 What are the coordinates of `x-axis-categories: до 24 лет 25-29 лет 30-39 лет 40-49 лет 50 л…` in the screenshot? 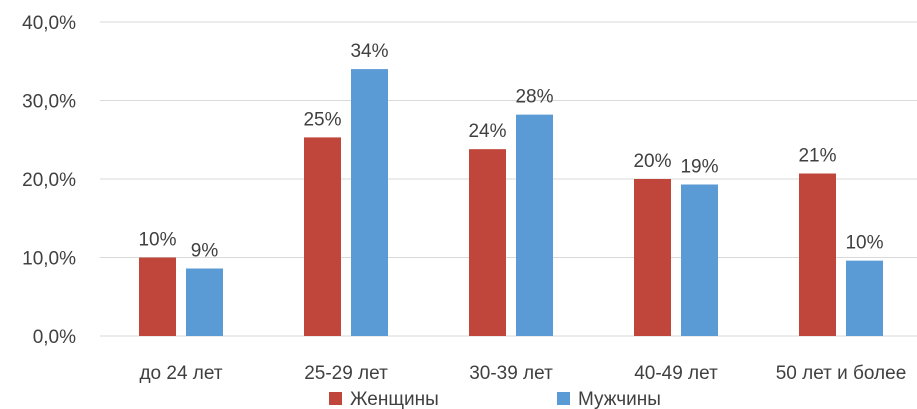 It's located at (522, 373).